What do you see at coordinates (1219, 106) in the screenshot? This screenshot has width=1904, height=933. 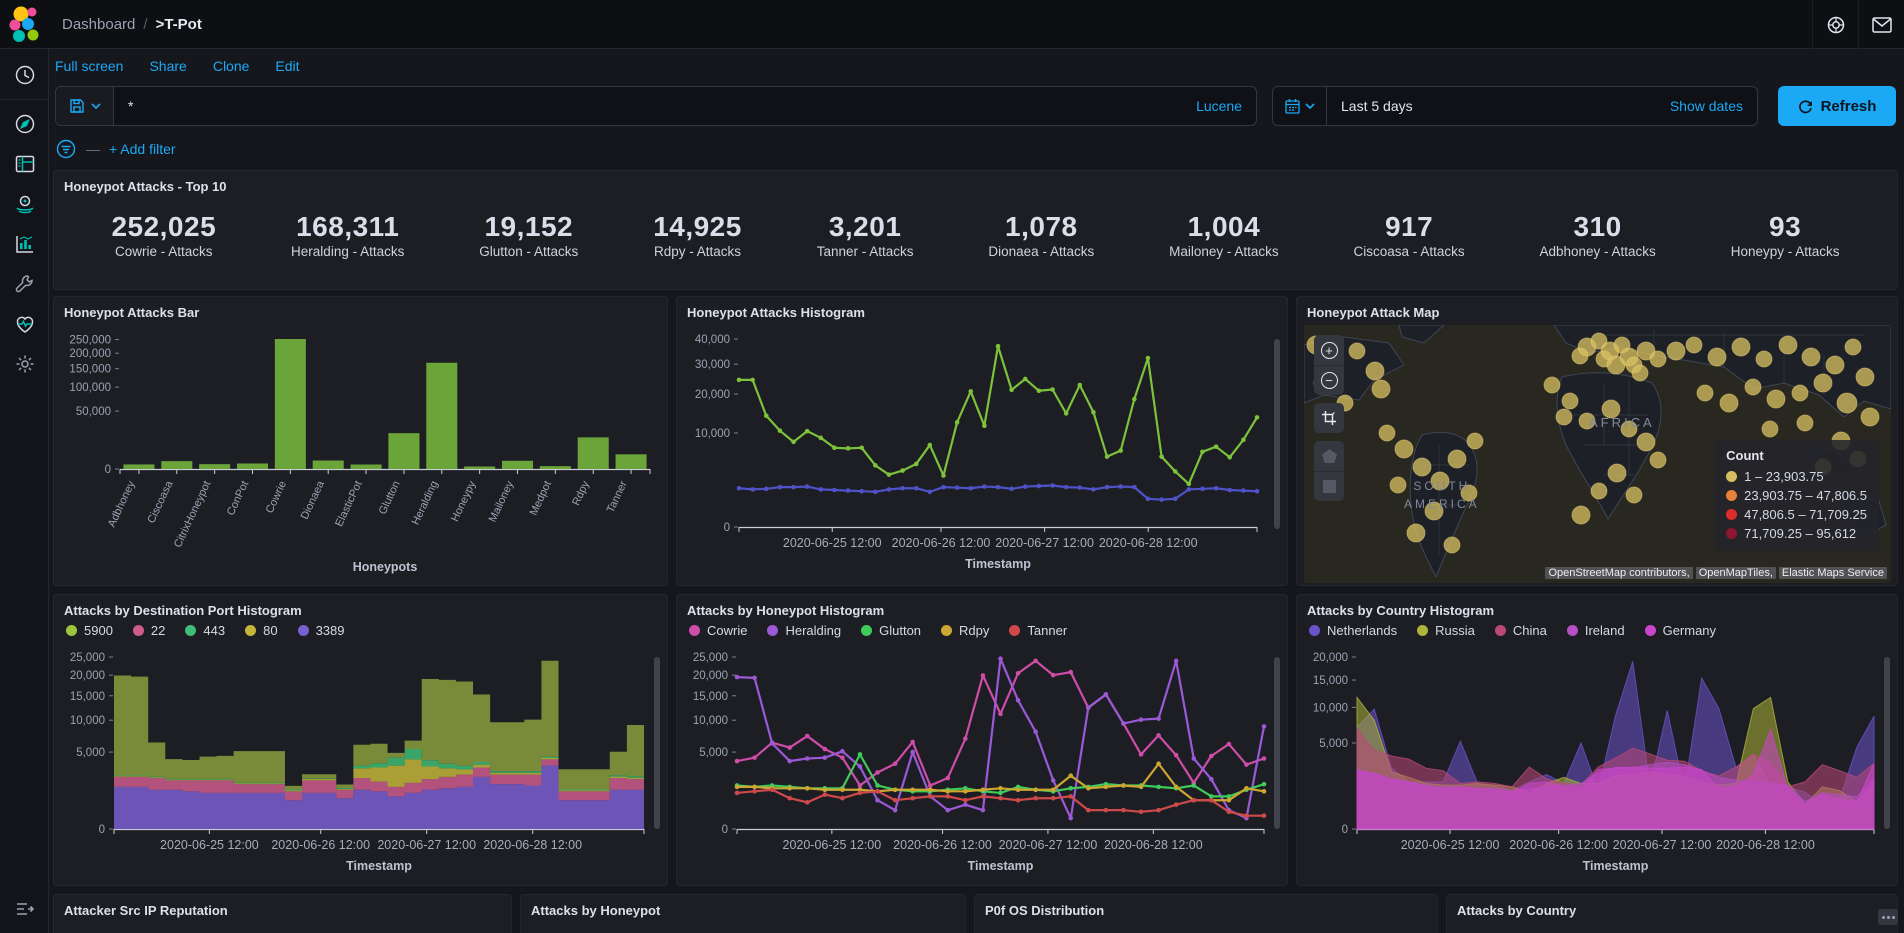 I see `query-language-selector: Lucene` at bounding box center [1219, 106].